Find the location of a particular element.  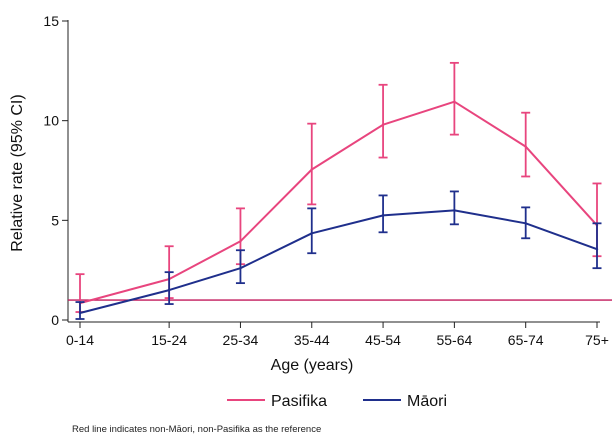

x-axis-title: Age (years) is located at coordinates (312, 365).